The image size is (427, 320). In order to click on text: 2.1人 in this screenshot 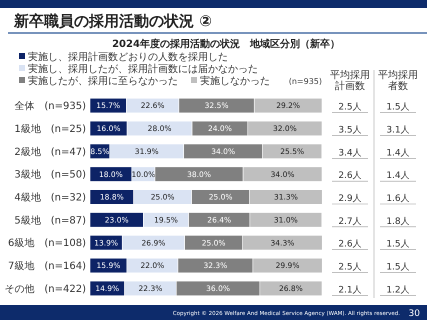, I will do `click(350, 290)`.